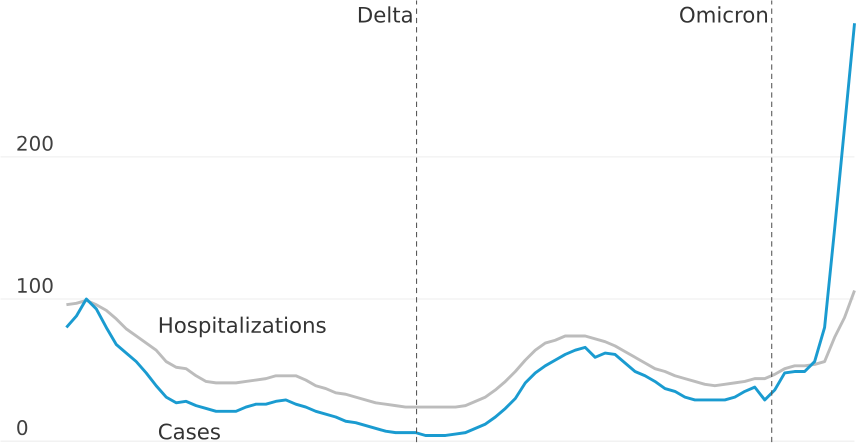 The width and height of the screenshot is (856, 443). Describe the element at coordinates (22, 428) in the screenshot. I see `y-tick-label: 0` at that location.